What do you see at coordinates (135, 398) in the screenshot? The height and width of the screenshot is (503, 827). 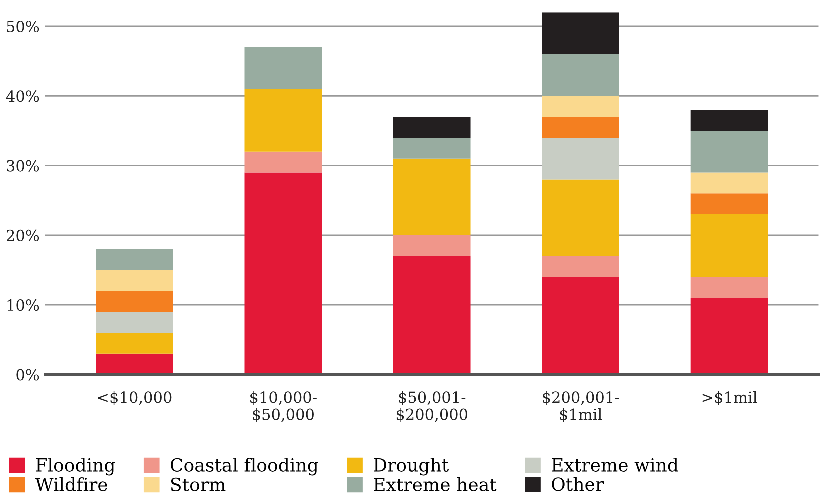 I see `x-tick-label: <$10,000` at bounding box center [135, 398].